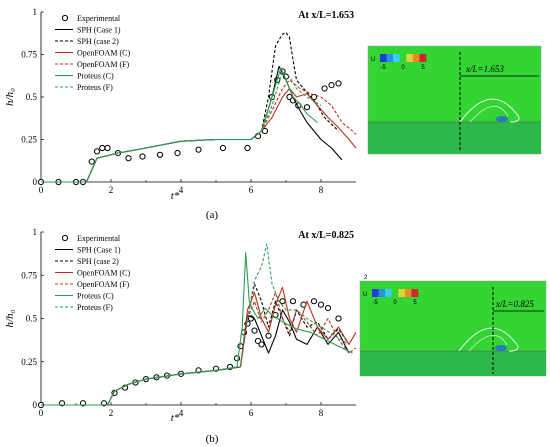  Describe the element at coordinates (212, 215) in the screenshot. I see `panel-caption: (a)` at that location.